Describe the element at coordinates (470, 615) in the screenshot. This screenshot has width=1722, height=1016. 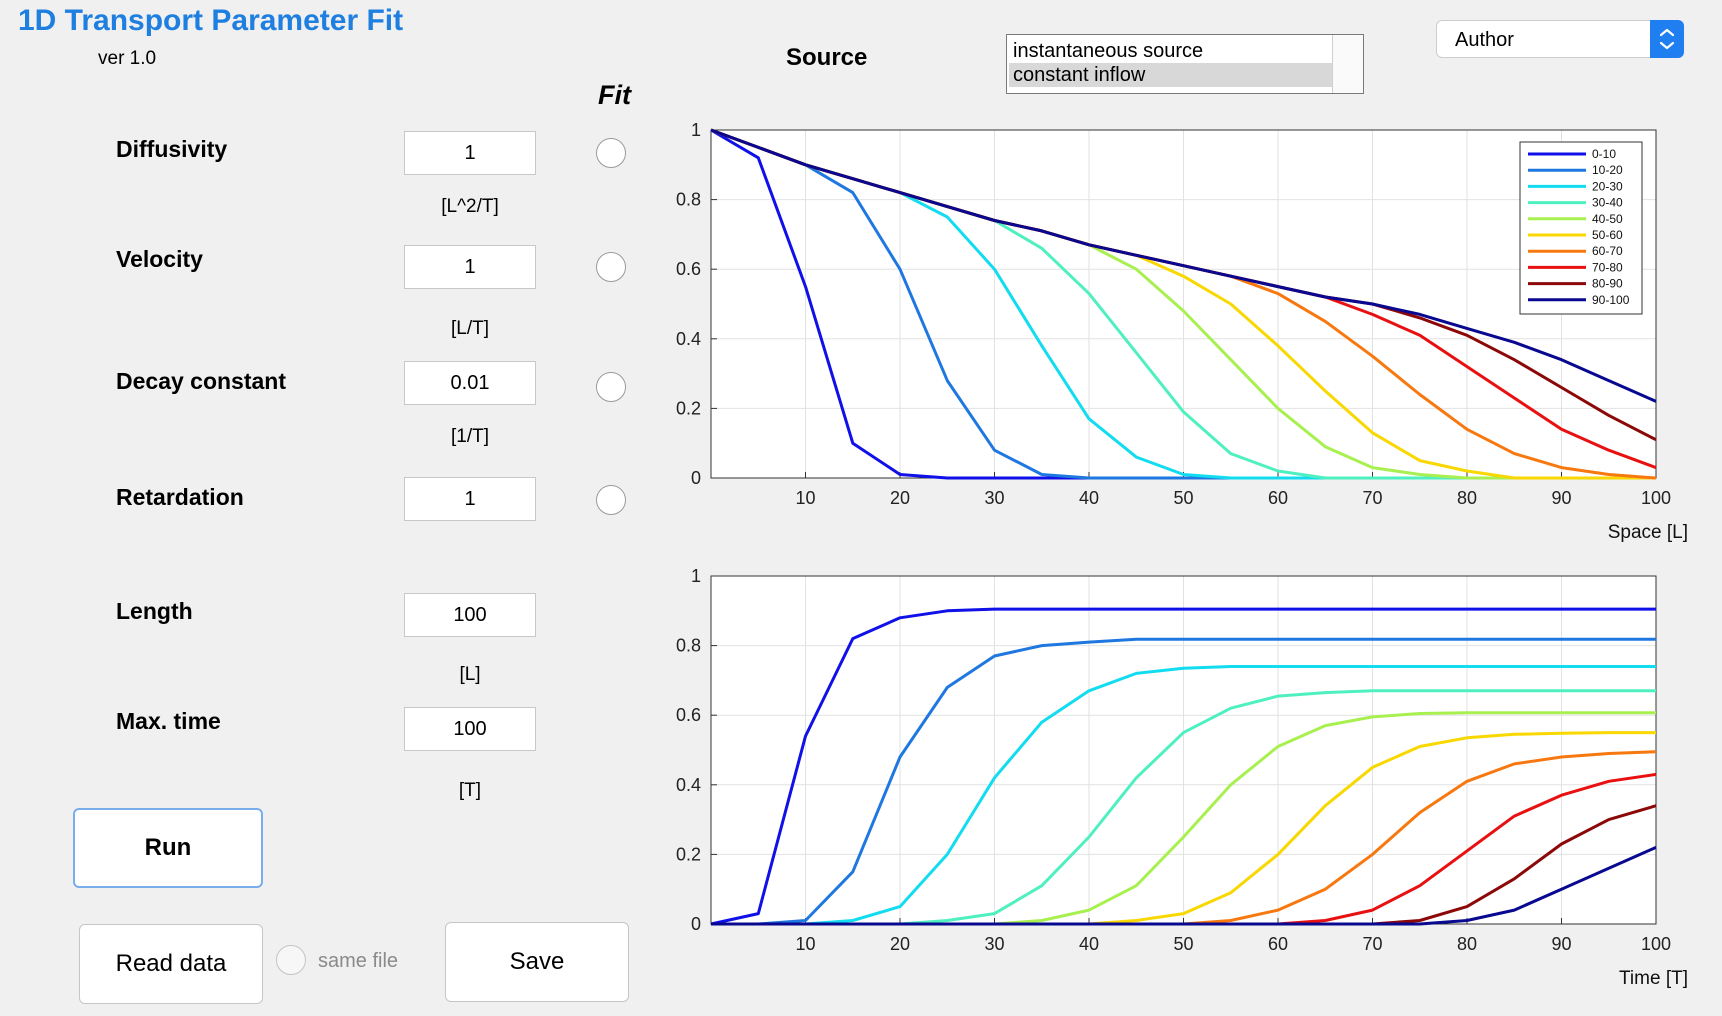
I see `length-input` at that location.